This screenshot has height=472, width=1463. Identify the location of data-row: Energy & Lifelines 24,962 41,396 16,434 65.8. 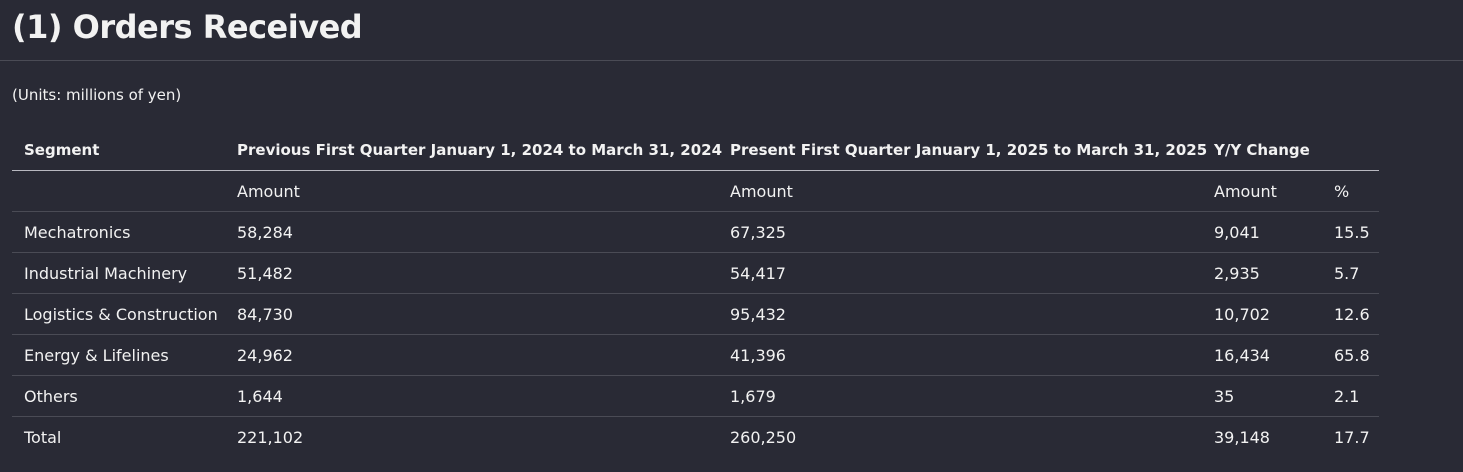
(696, 355).